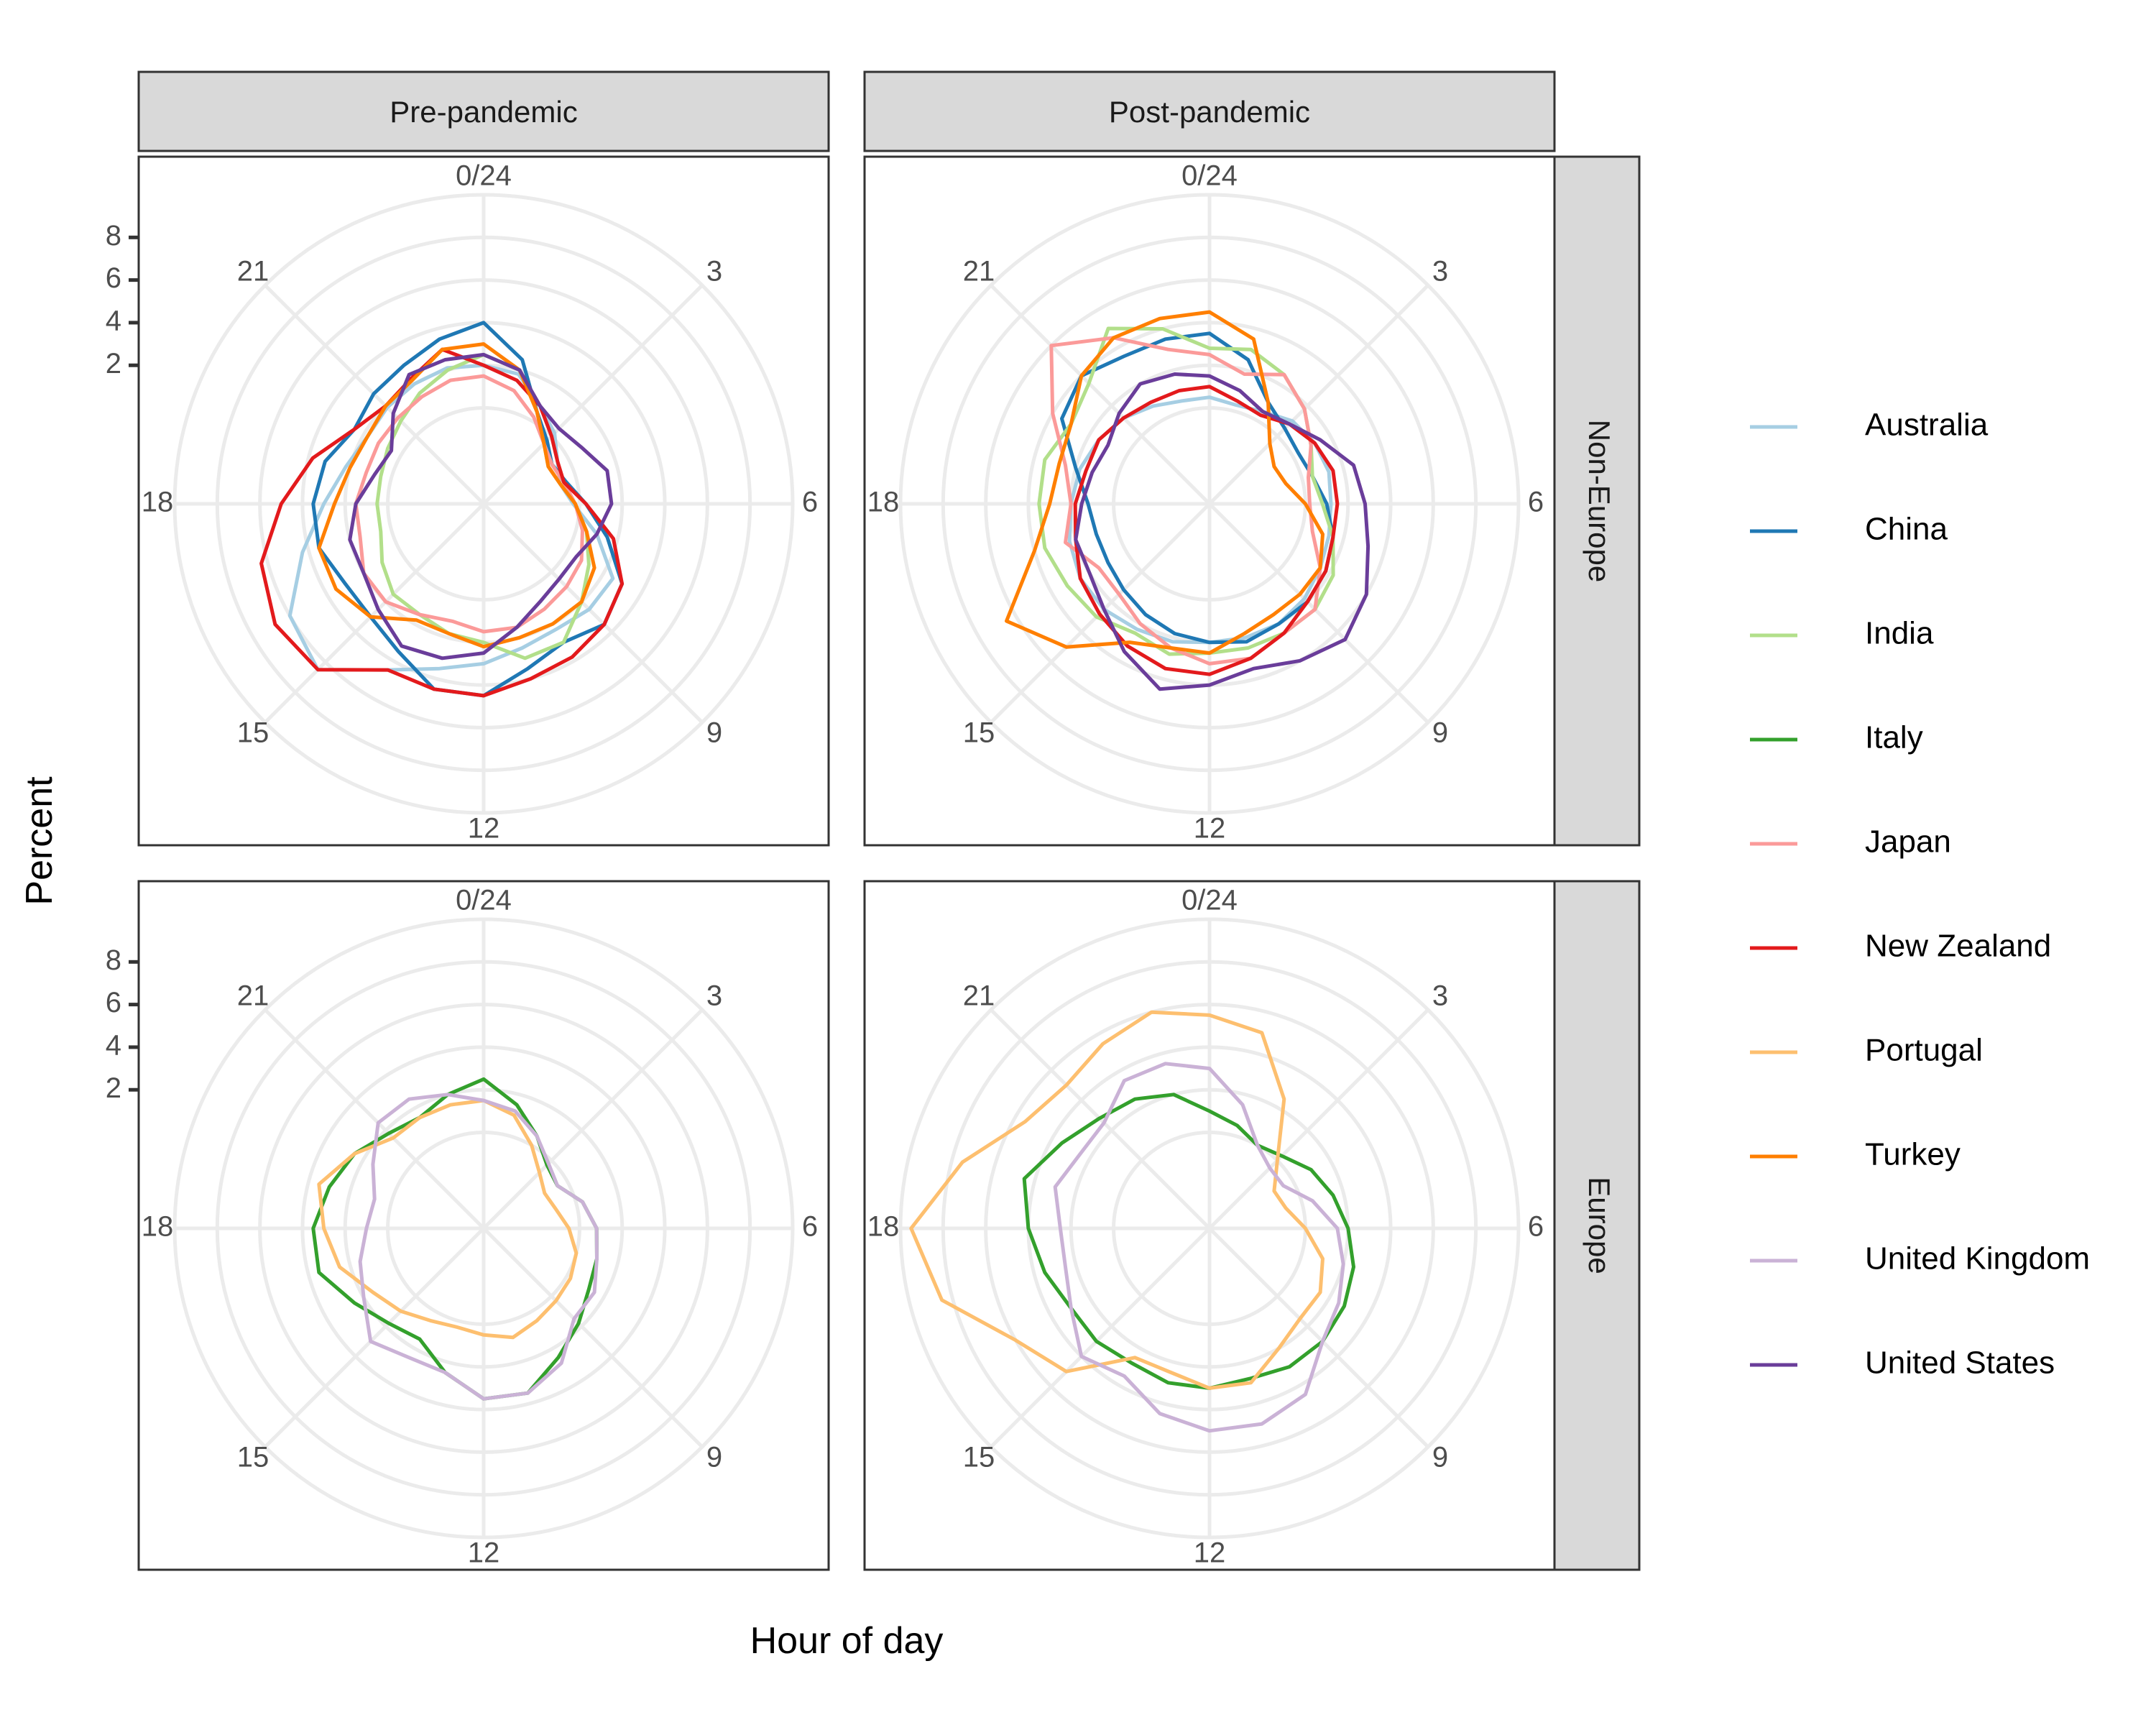 Image resolution: width=2156 pixels, height=1725 pixels. Describe the element at coordinates (1908, 842) in the screenshot. I see `legend-label: Japan` at that location.